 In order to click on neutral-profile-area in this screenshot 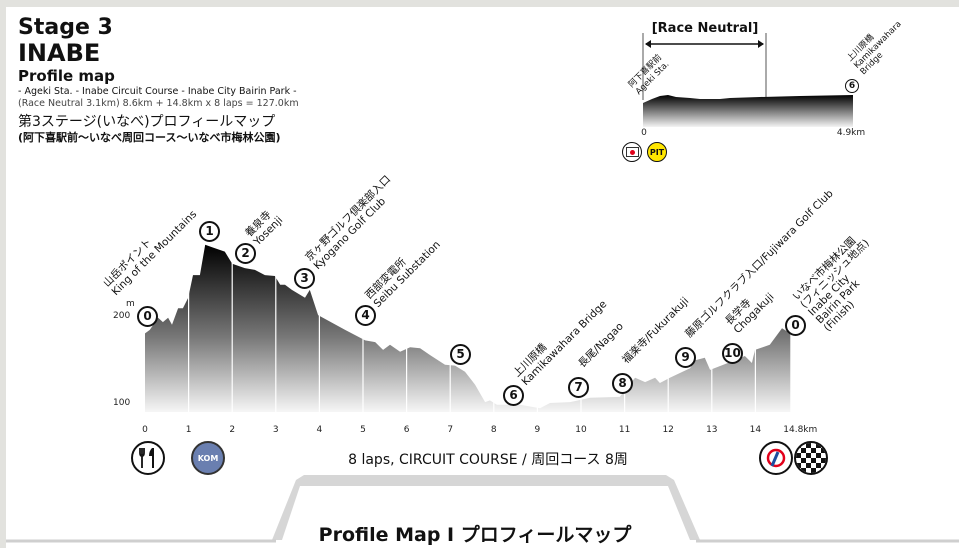, I will do `click(748, 111)`.